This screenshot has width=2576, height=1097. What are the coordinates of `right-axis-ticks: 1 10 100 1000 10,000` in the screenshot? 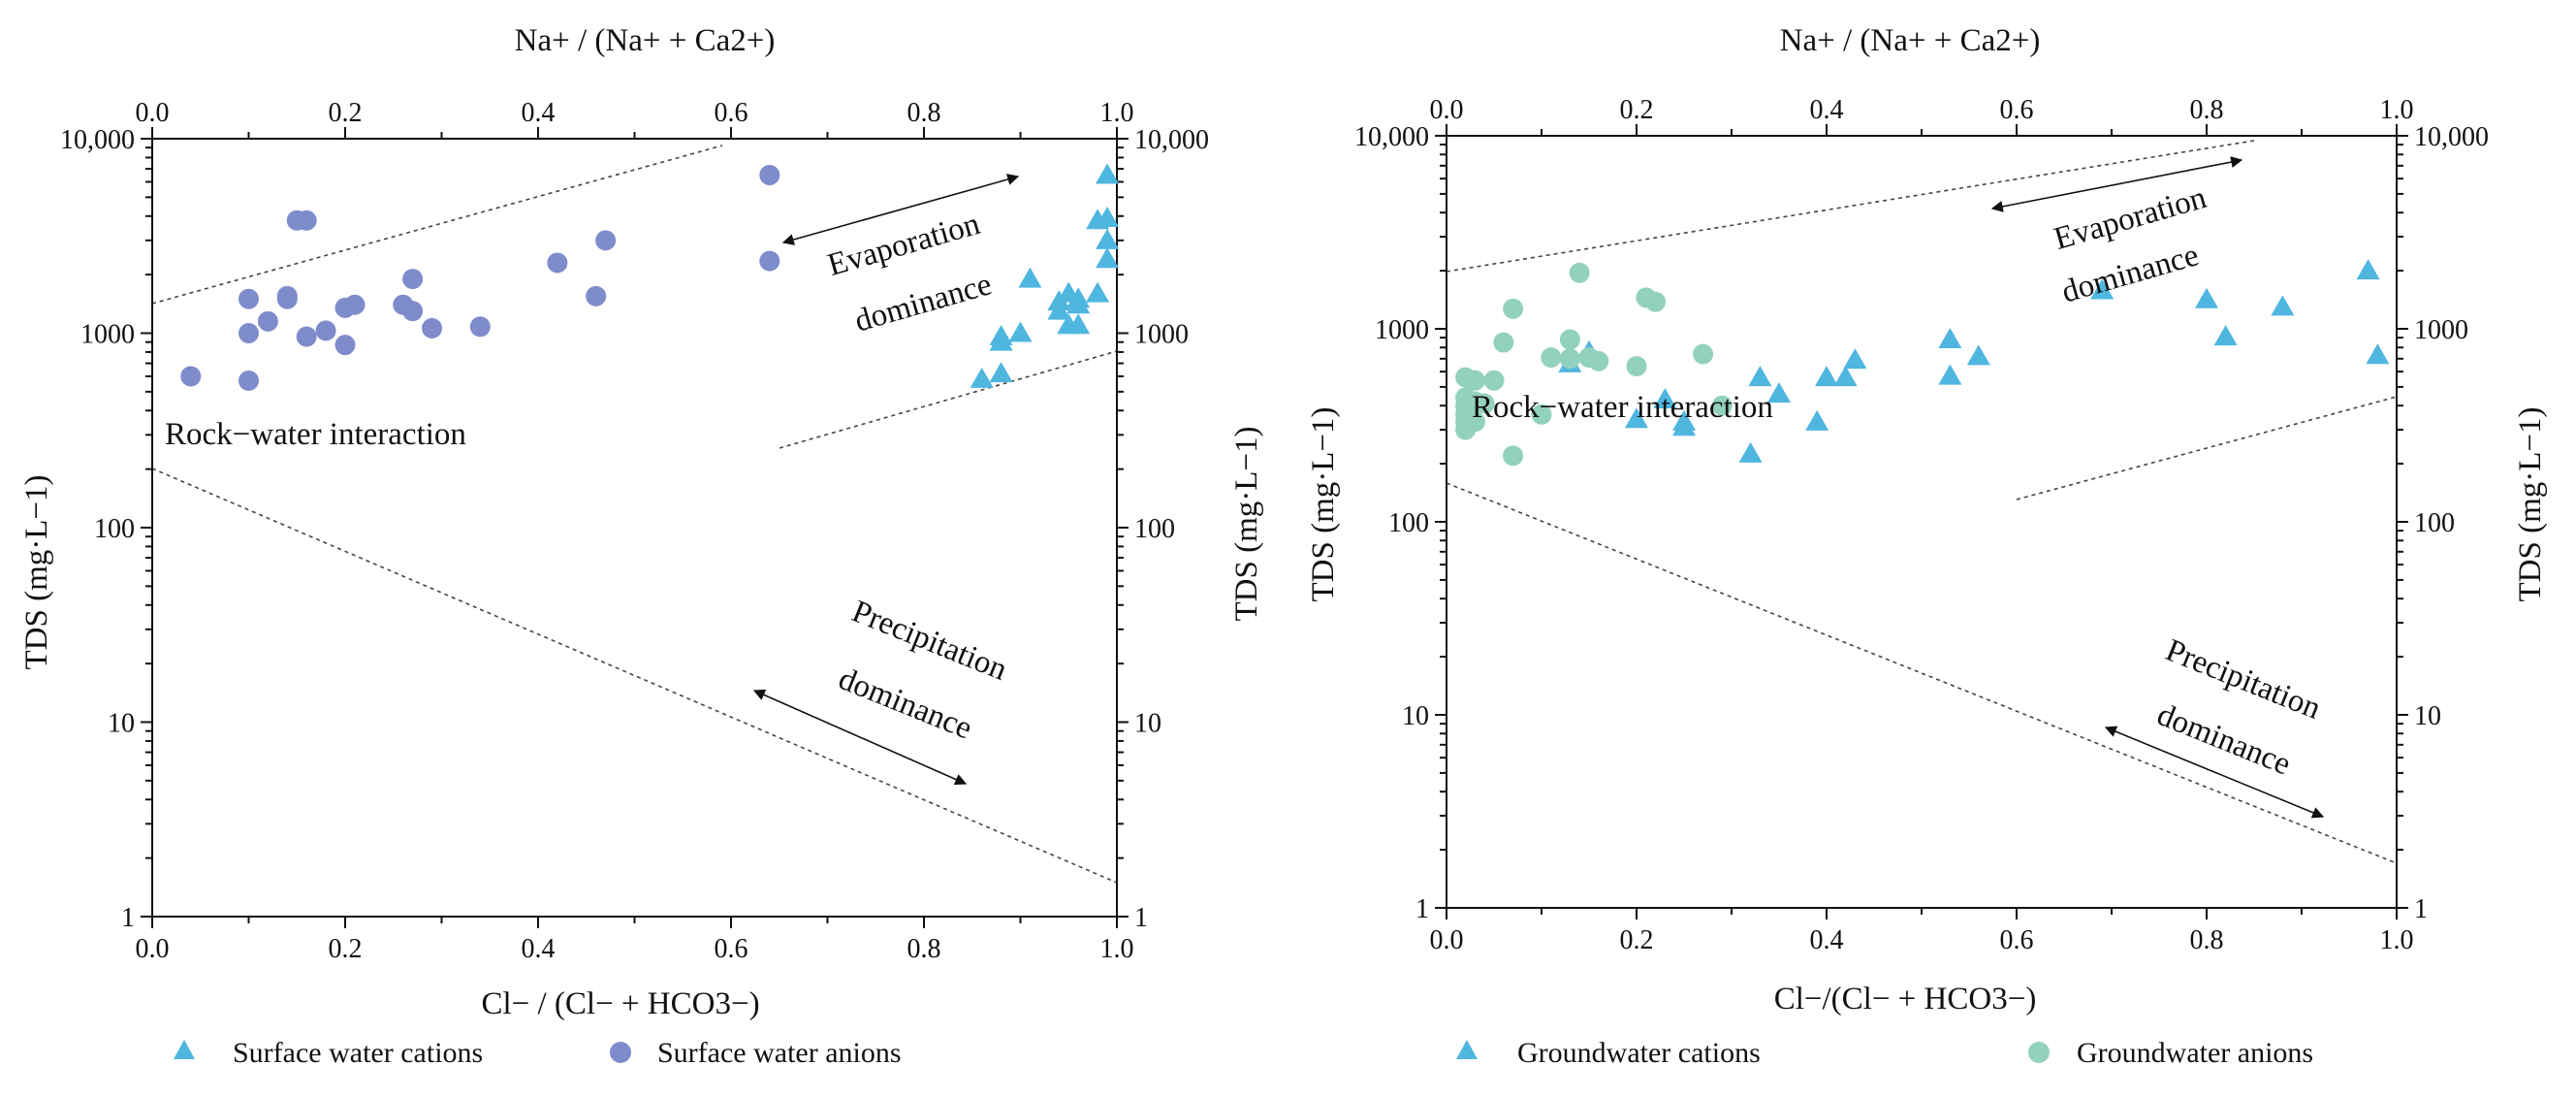 It's located at (1163, 529).